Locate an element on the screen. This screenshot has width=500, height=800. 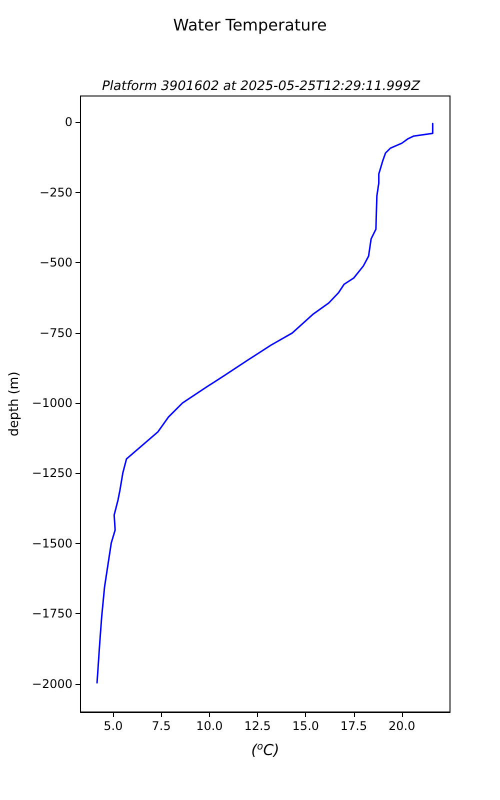
x-tick-label: 15.0 is located at coordinates (306, 726).